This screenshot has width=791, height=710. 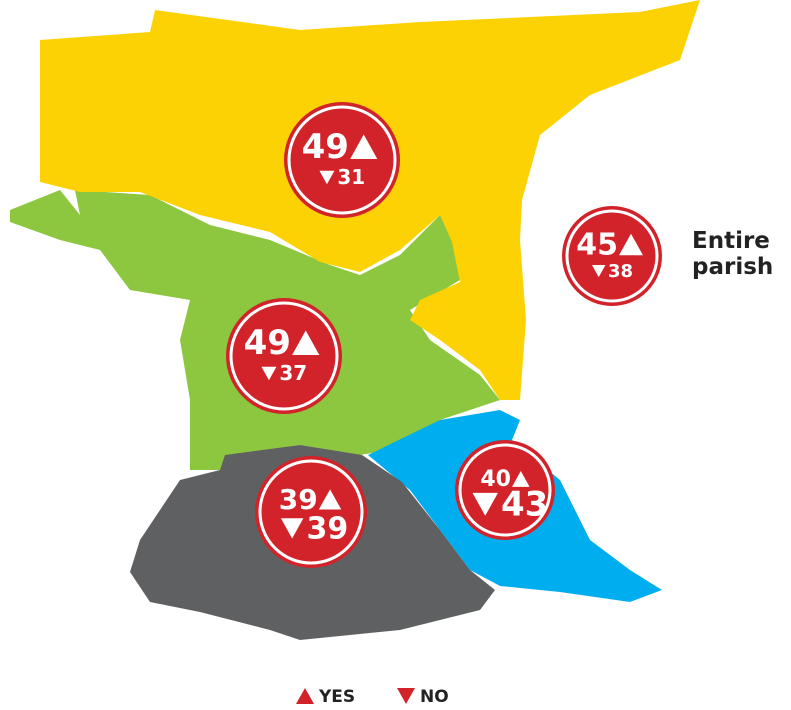 What do you see at coordinates (495, 479) in the screenshot?
I see `yes-value: 40` at bounding box center [495, 479].